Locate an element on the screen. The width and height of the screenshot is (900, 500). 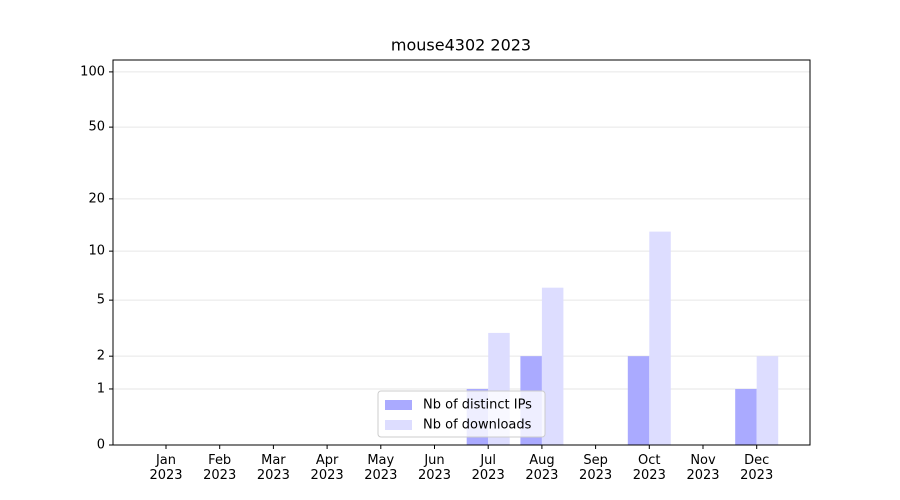
y-tick-label: 20 is located at coordinates (96, 198).